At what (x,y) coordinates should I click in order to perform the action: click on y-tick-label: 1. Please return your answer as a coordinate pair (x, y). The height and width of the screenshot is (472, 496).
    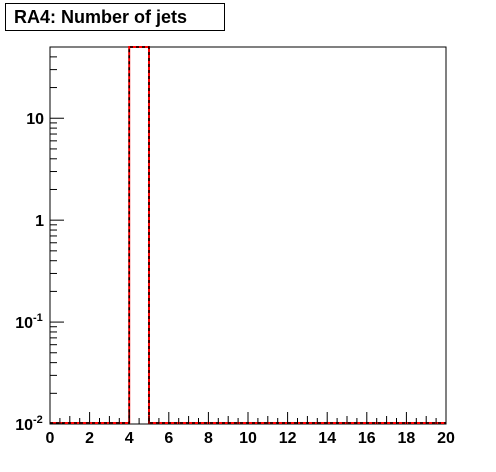
    Looking at the image, I should click on (39, 221).